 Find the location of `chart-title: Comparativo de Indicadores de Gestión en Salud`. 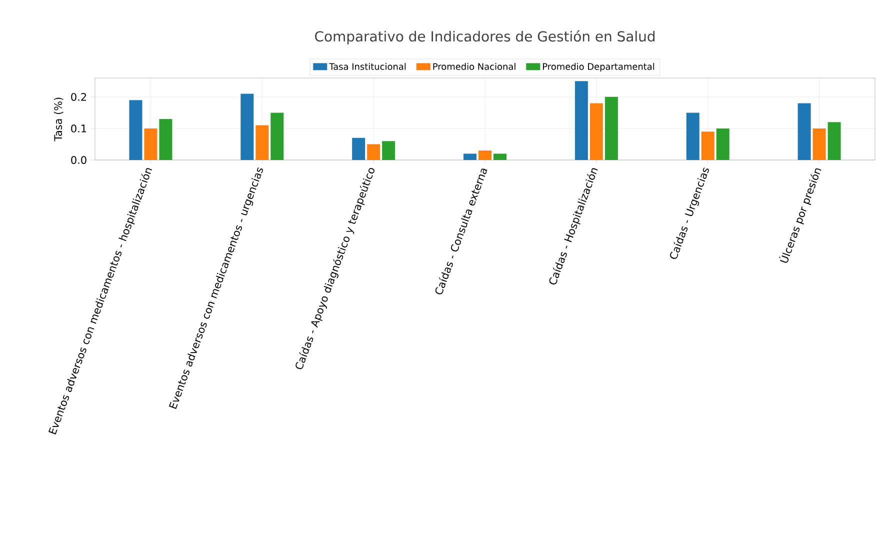

chart-title: Comparativo de Indicadores de Gestión en Salud is located at coordinates (485, 37).